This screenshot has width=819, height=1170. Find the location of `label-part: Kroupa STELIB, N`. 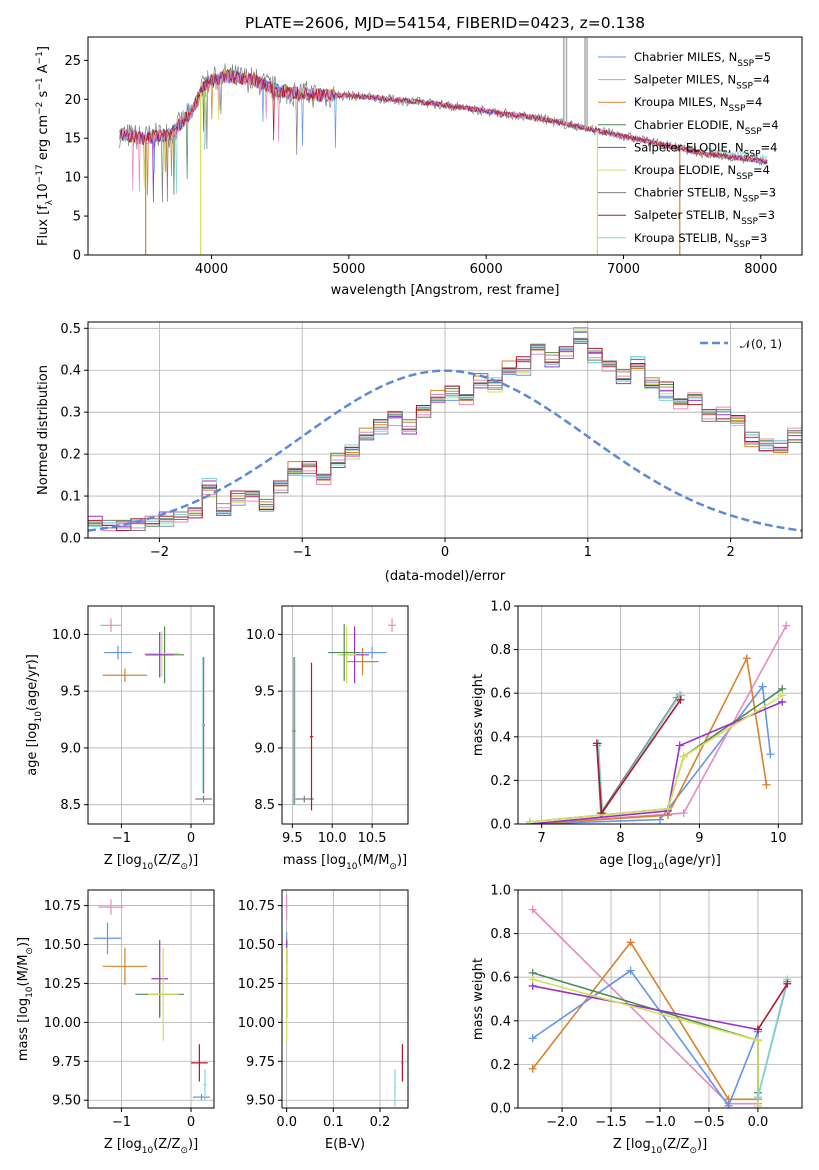

label-part: Kroupa STELIB, N is located at coordinates (684, 238).